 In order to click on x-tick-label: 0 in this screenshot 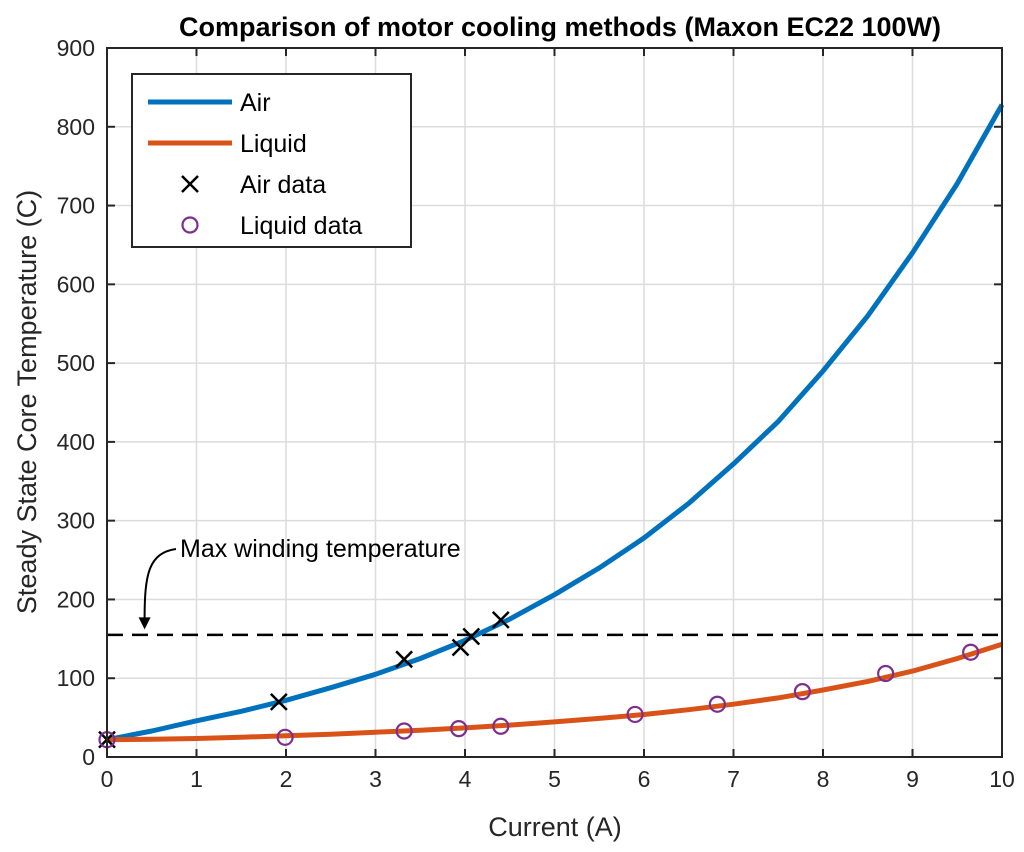, I will do `click(107, 779)`.